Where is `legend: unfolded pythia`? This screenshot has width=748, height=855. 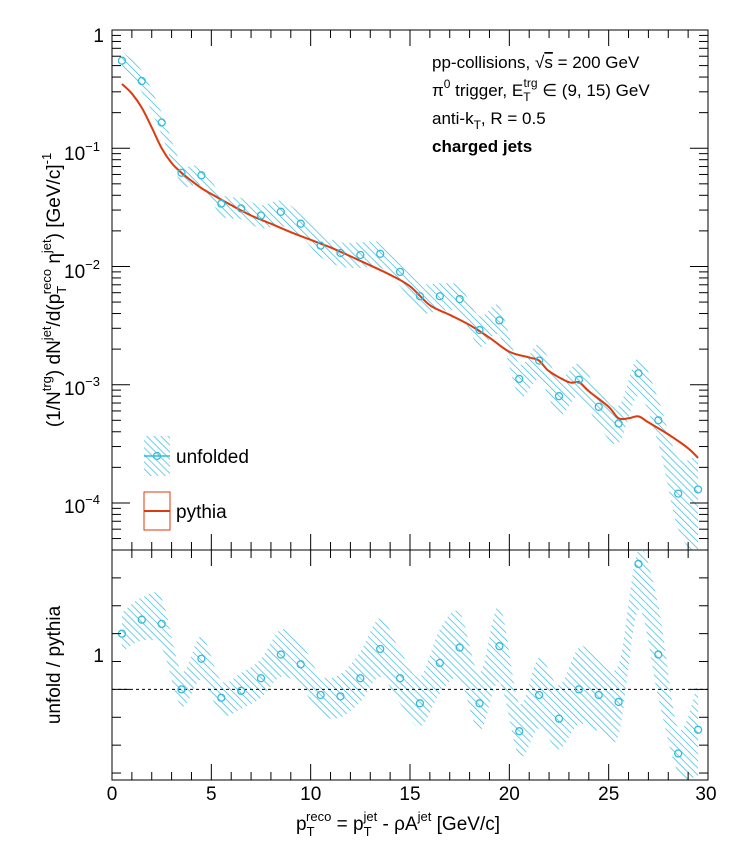 legend: unfolded pythia is located at coordinates (196, 483).